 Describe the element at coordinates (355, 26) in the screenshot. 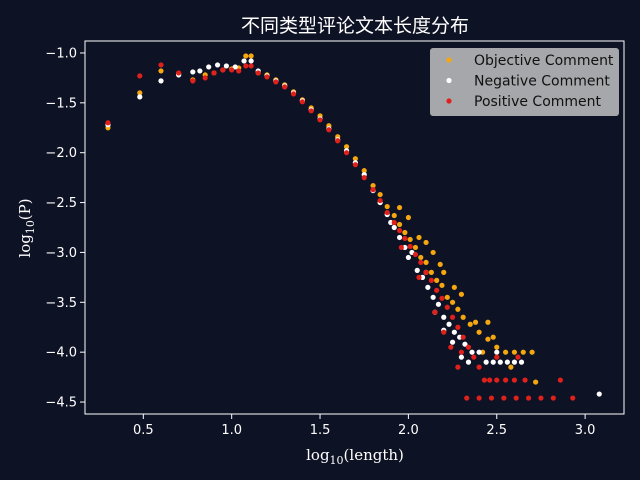

I see `chart-title: 不同类型评论文本长度分布` at that location.